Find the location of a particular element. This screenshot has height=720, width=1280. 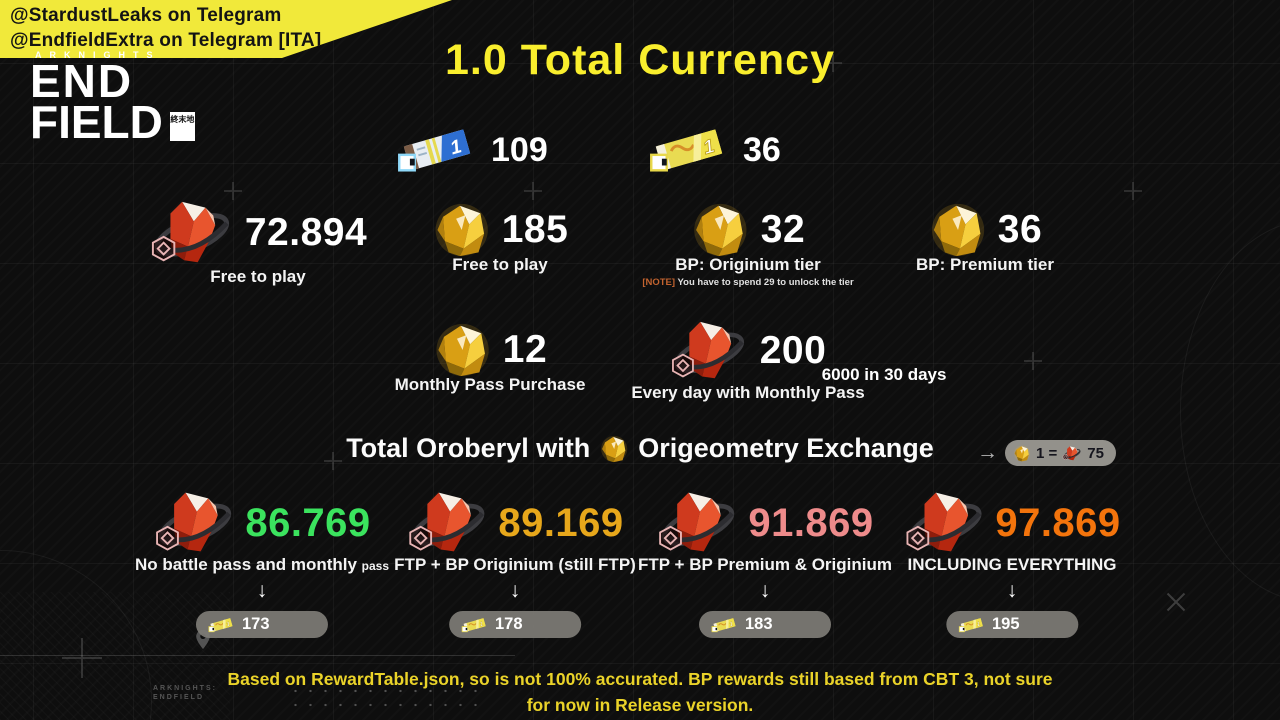

currency-cell-ftp-oroberyl: 72.894 Free to play is located at coordinates (258, 241).